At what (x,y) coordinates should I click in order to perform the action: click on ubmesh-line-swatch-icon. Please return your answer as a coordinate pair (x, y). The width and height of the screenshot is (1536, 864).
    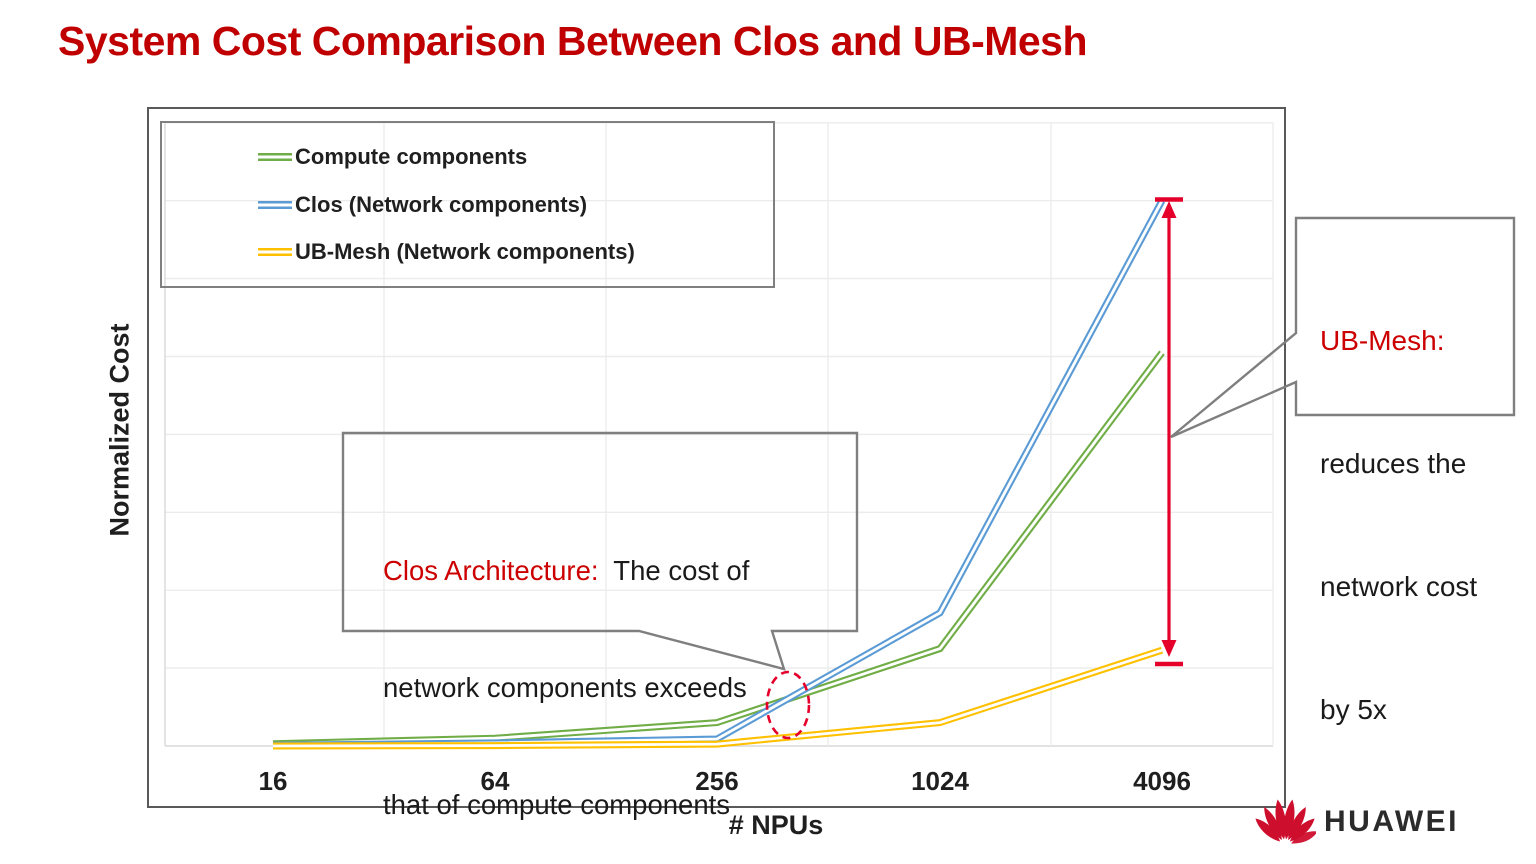
    Looking at the image, I should click on (275, 251).